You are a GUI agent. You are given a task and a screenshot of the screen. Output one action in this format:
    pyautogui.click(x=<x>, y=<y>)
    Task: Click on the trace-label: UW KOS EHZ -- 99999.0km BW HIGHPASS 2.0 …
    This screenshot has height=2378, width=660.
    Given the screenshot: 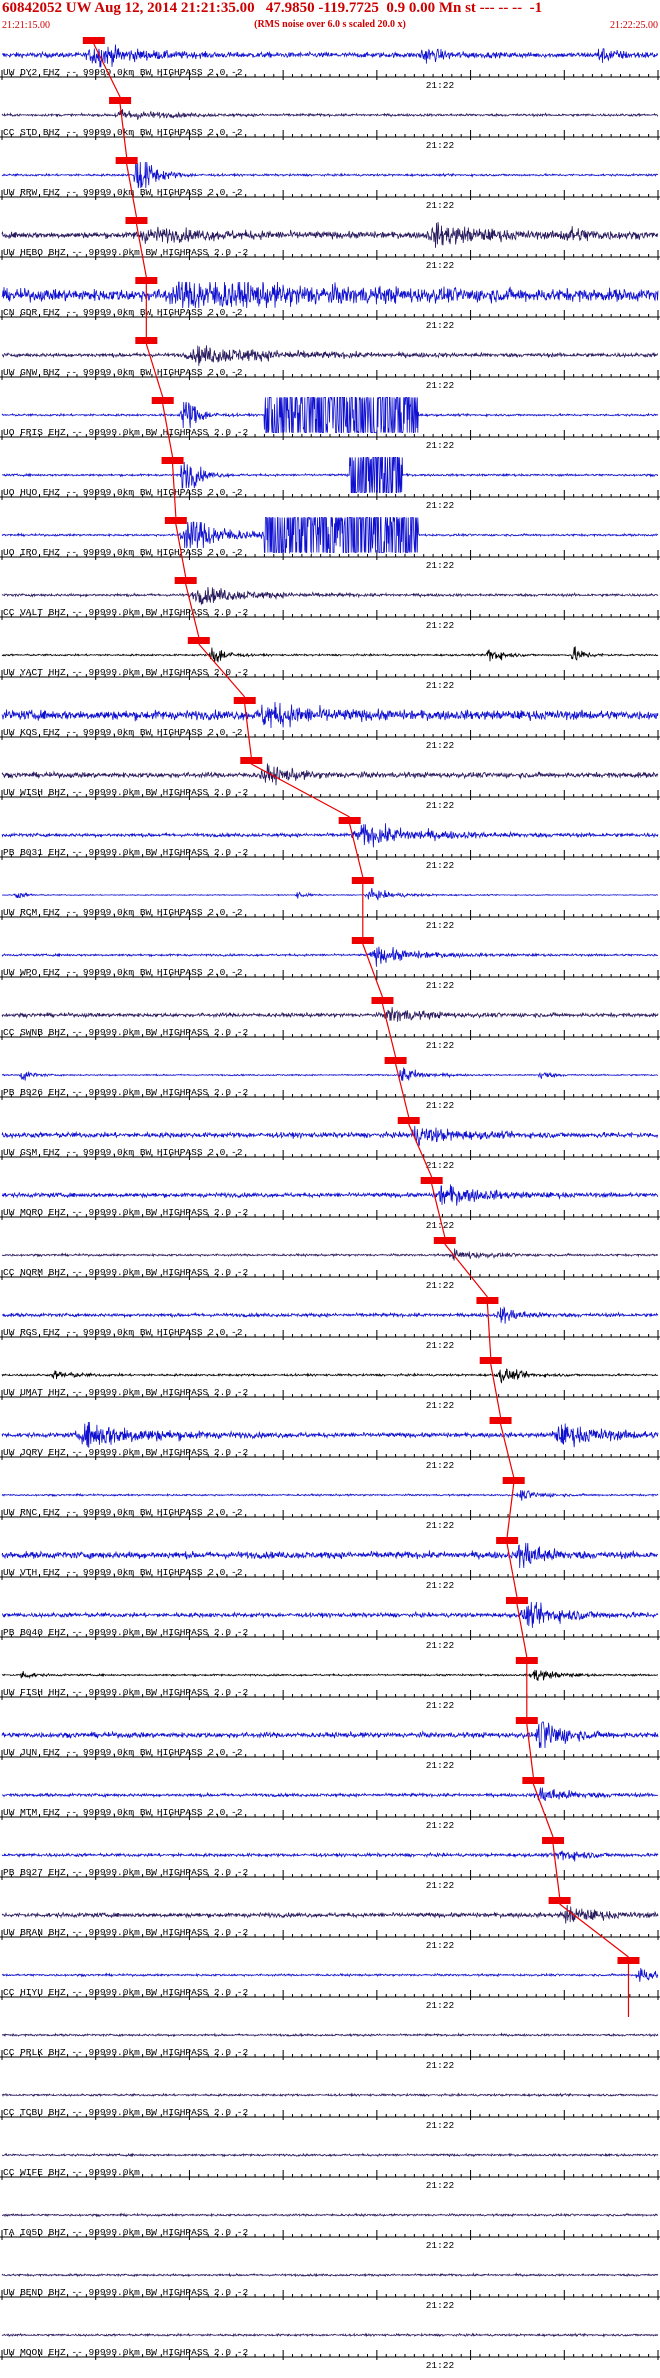 What is the action you would take?
    pyautogui.click(x=123, y=732)
    